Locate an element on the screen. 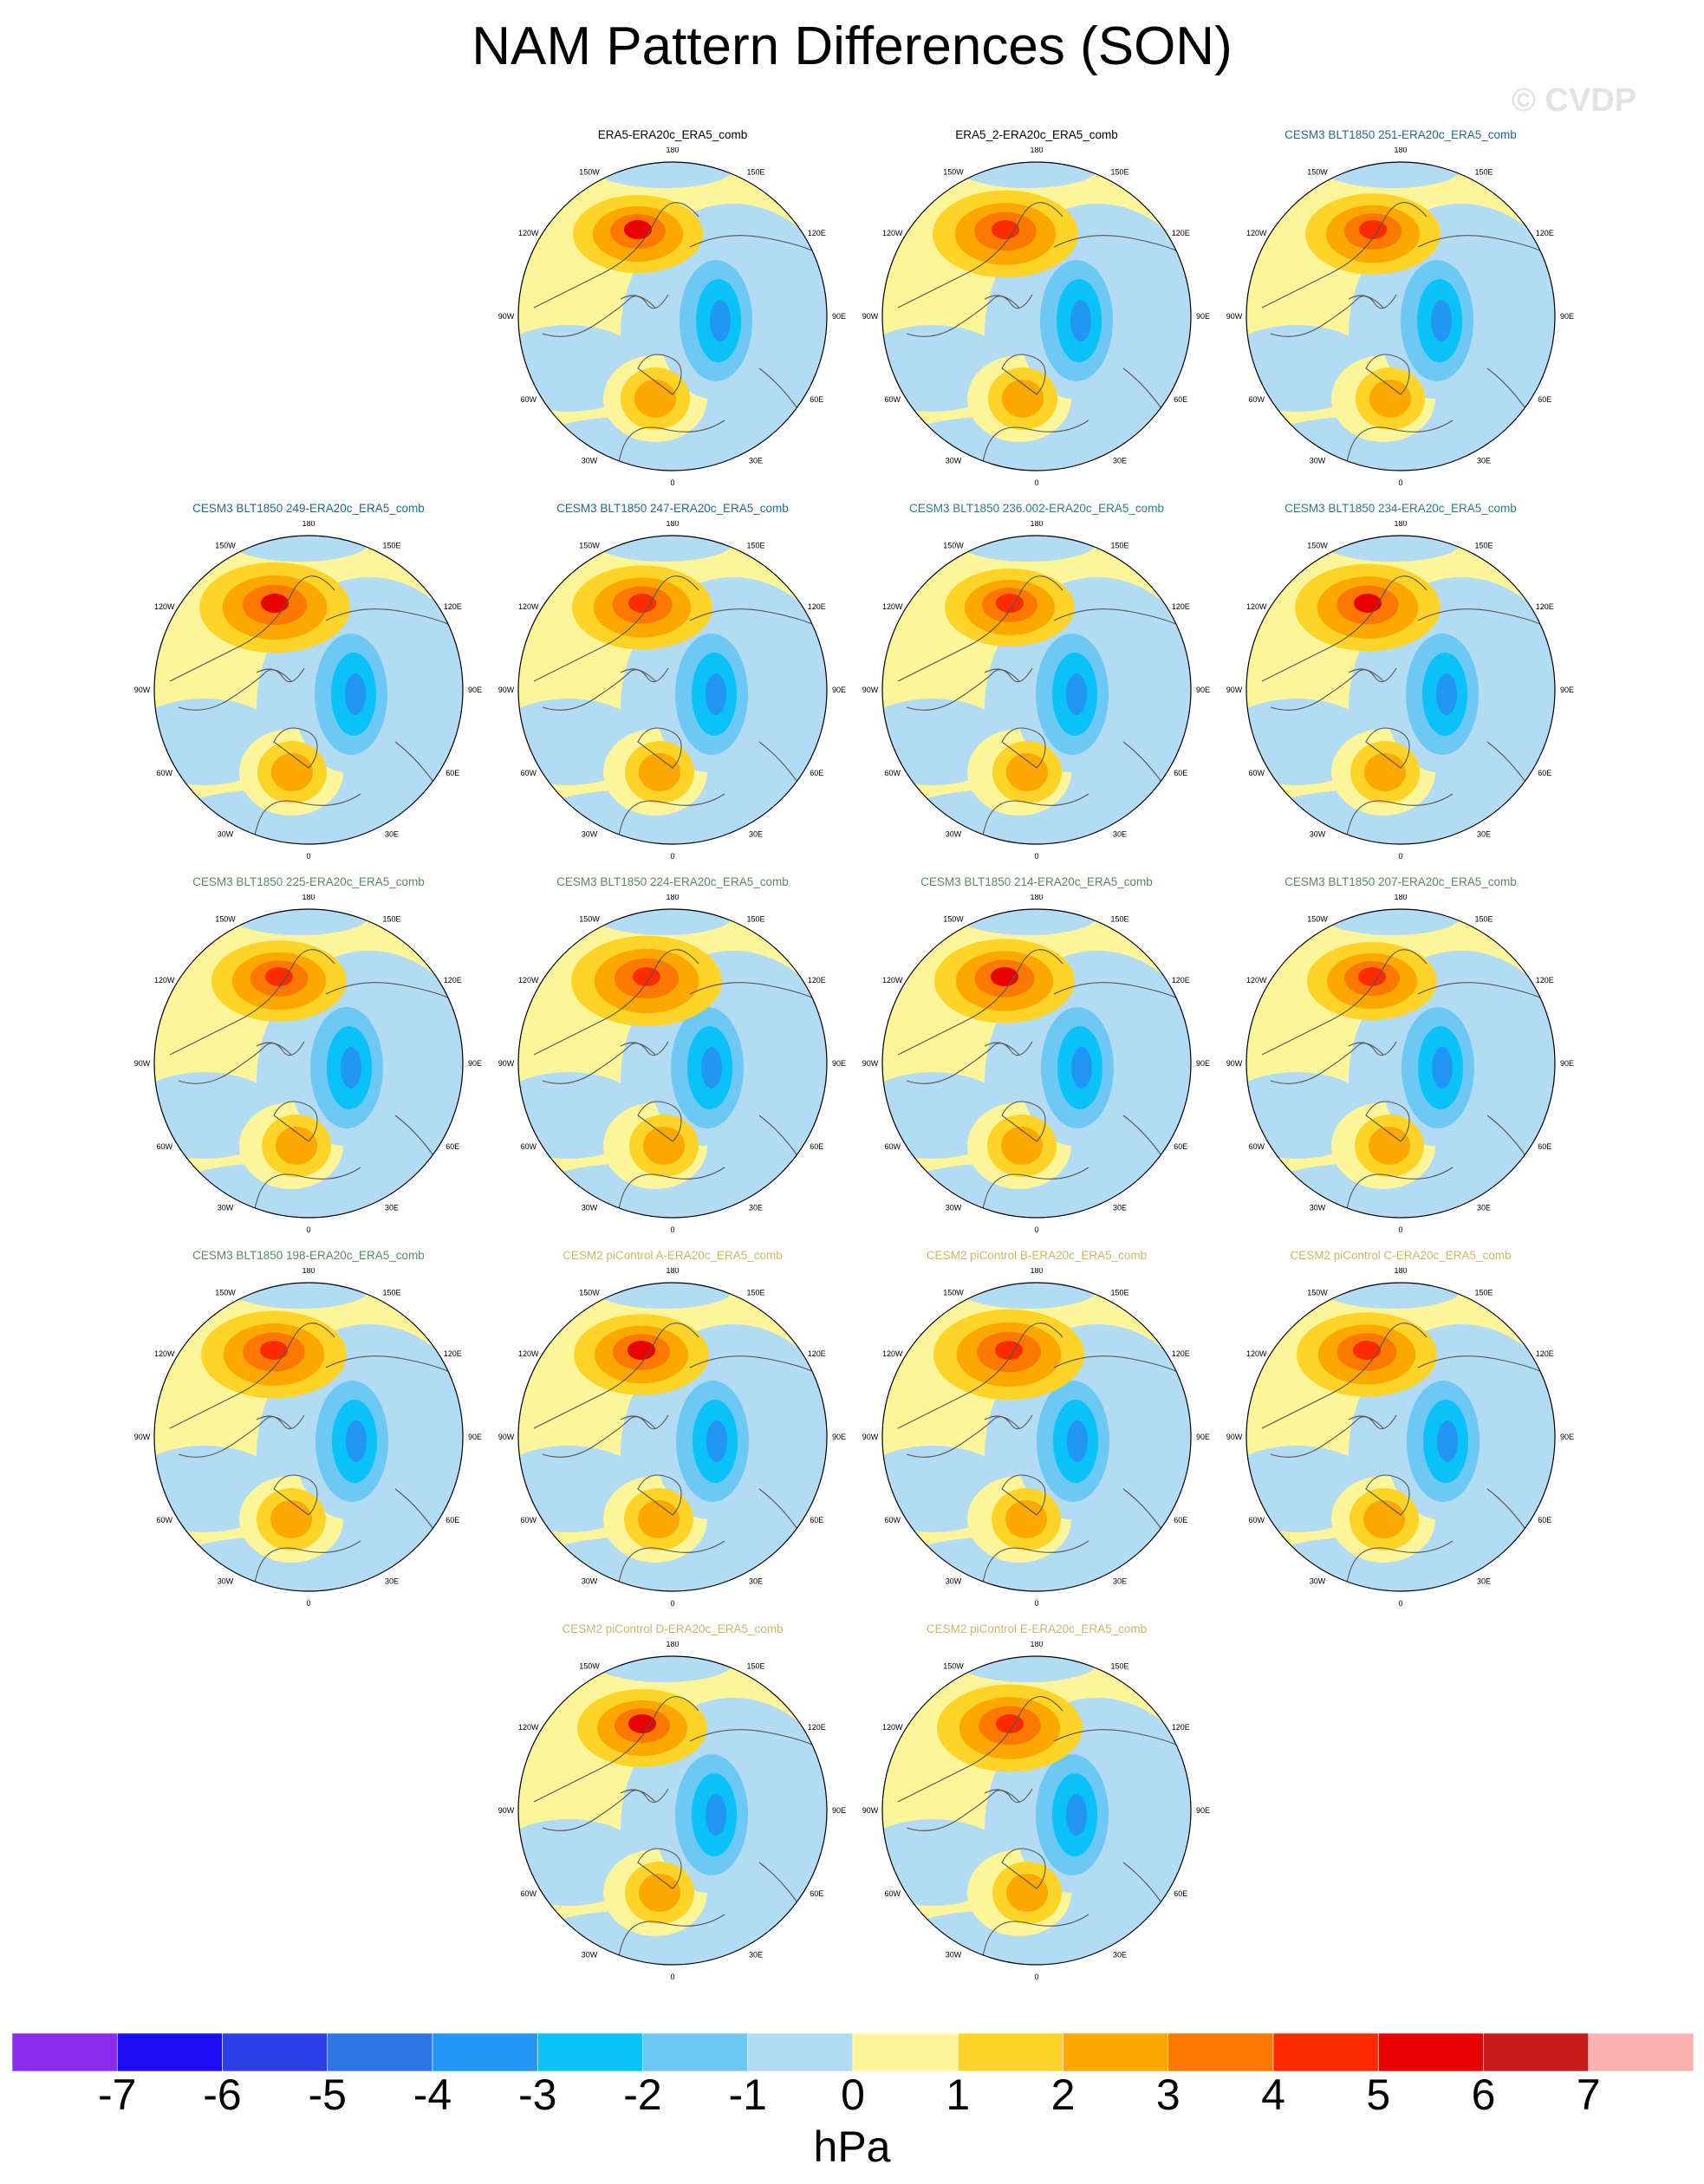 The height and width of the screenshot is (2184, 1704). panel-title: ERA5-ERA20c_ERA5_comb is located at coordinates (673, 134).